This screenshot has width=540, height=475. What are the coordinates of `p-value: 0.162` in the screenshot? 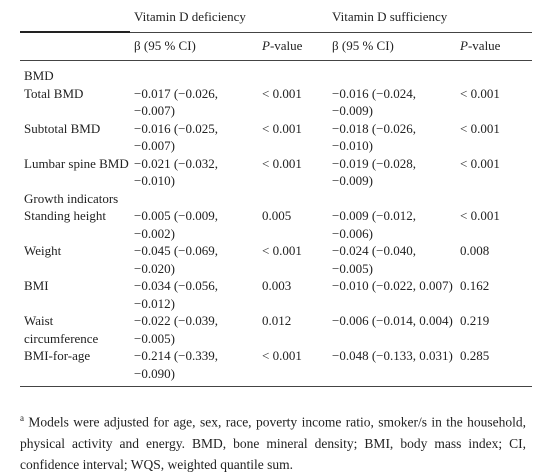 It's located at (475, 285).